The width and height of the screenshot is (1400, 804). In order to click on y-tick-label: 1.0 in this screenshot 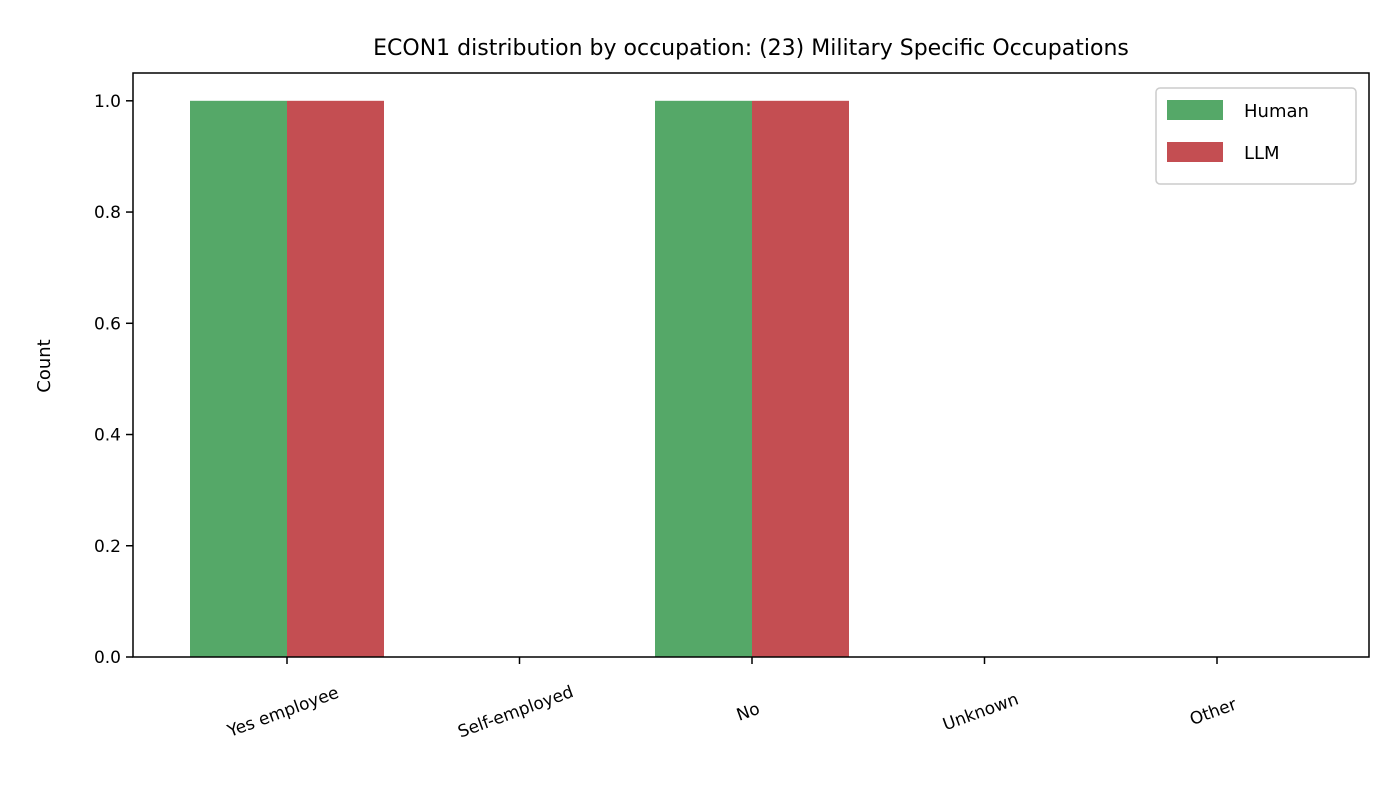, I will do `click(107, 102)`.